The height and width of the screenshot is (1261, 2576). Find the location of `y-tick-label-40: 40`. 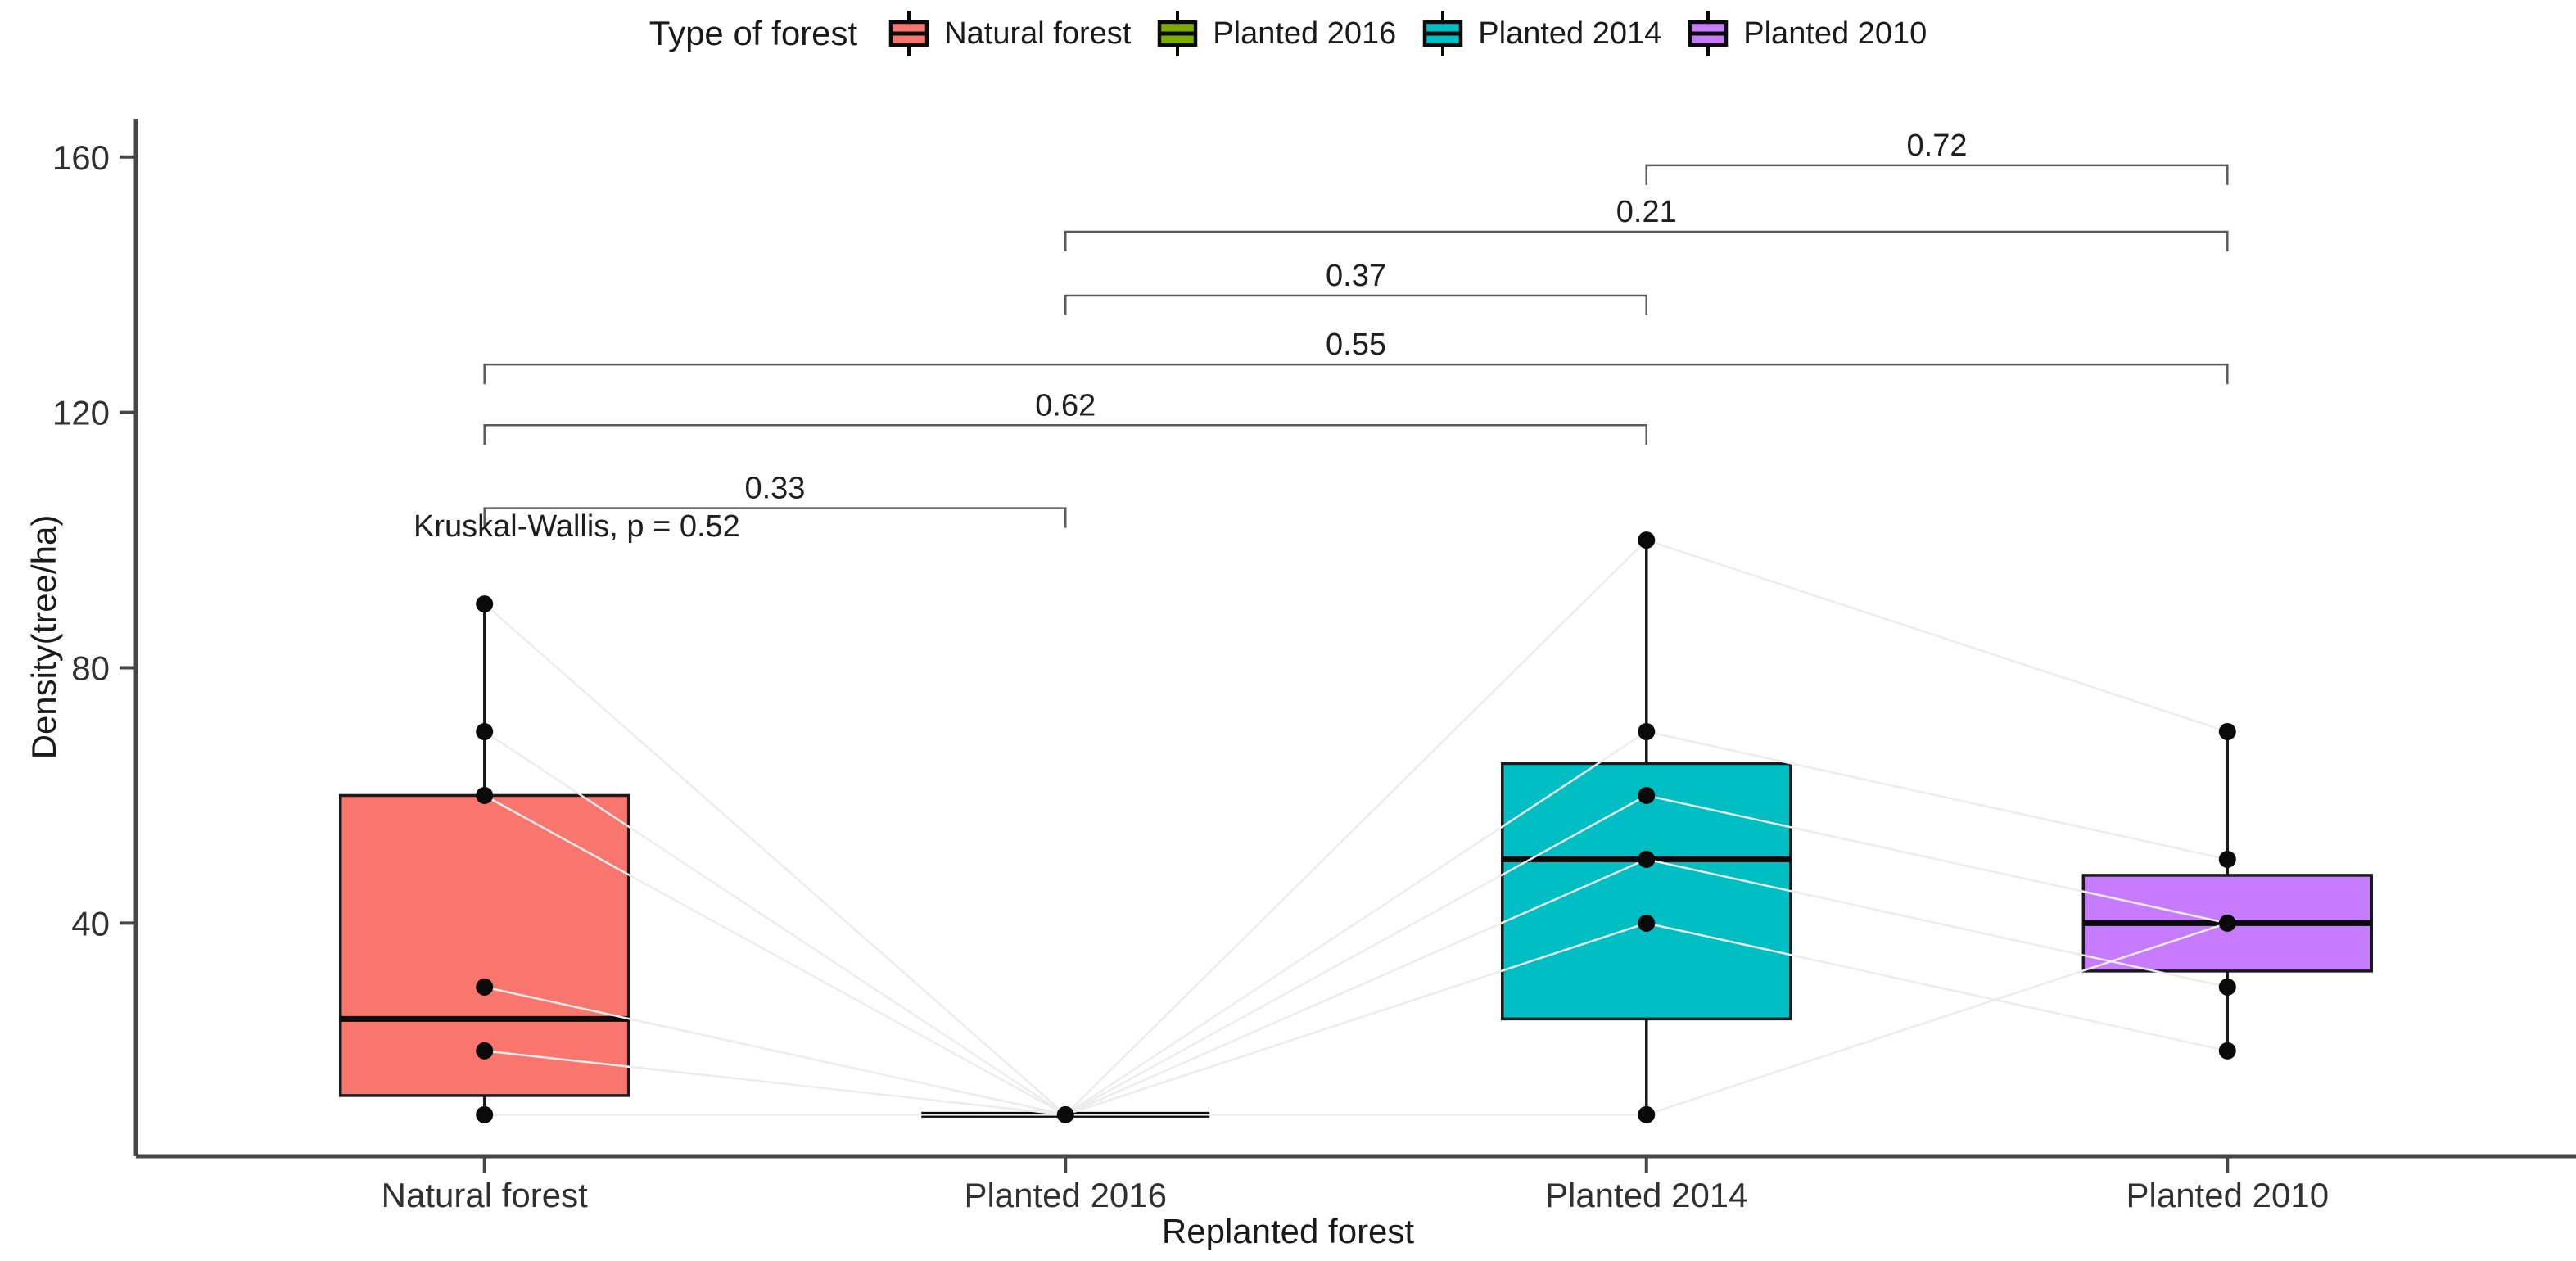

y-tick-label-40: 40 is located at coordinates (90, 923).